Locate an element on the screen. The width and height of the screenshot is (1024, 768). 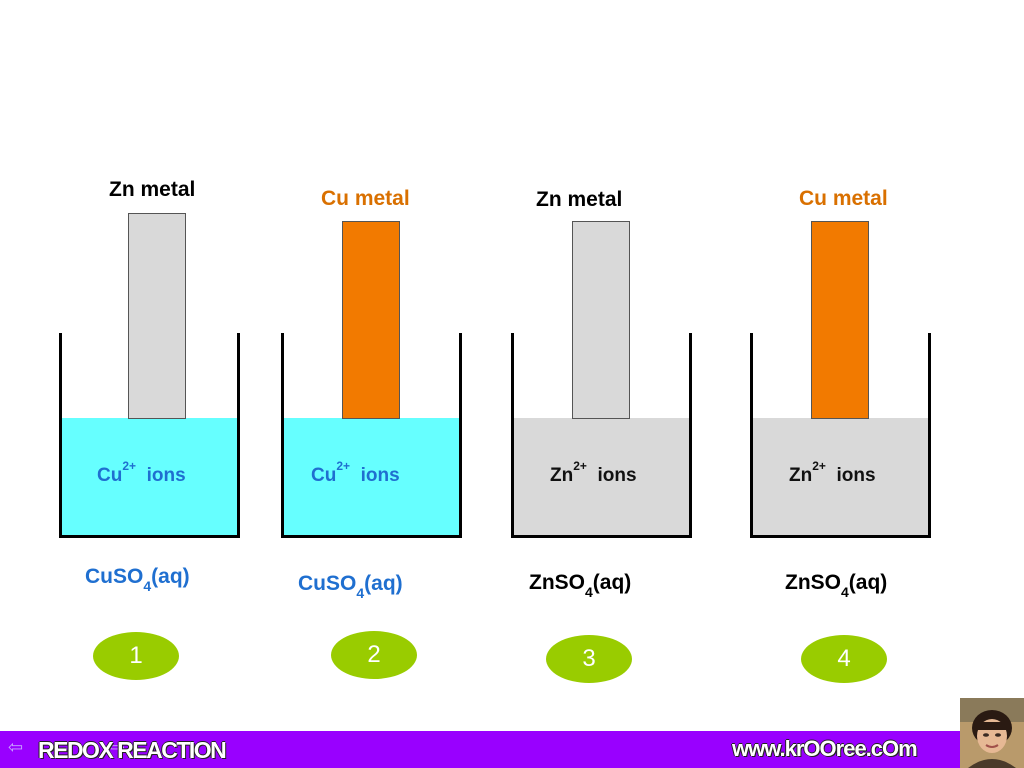
badge-1: 1 is located at coordinates (136, 656).